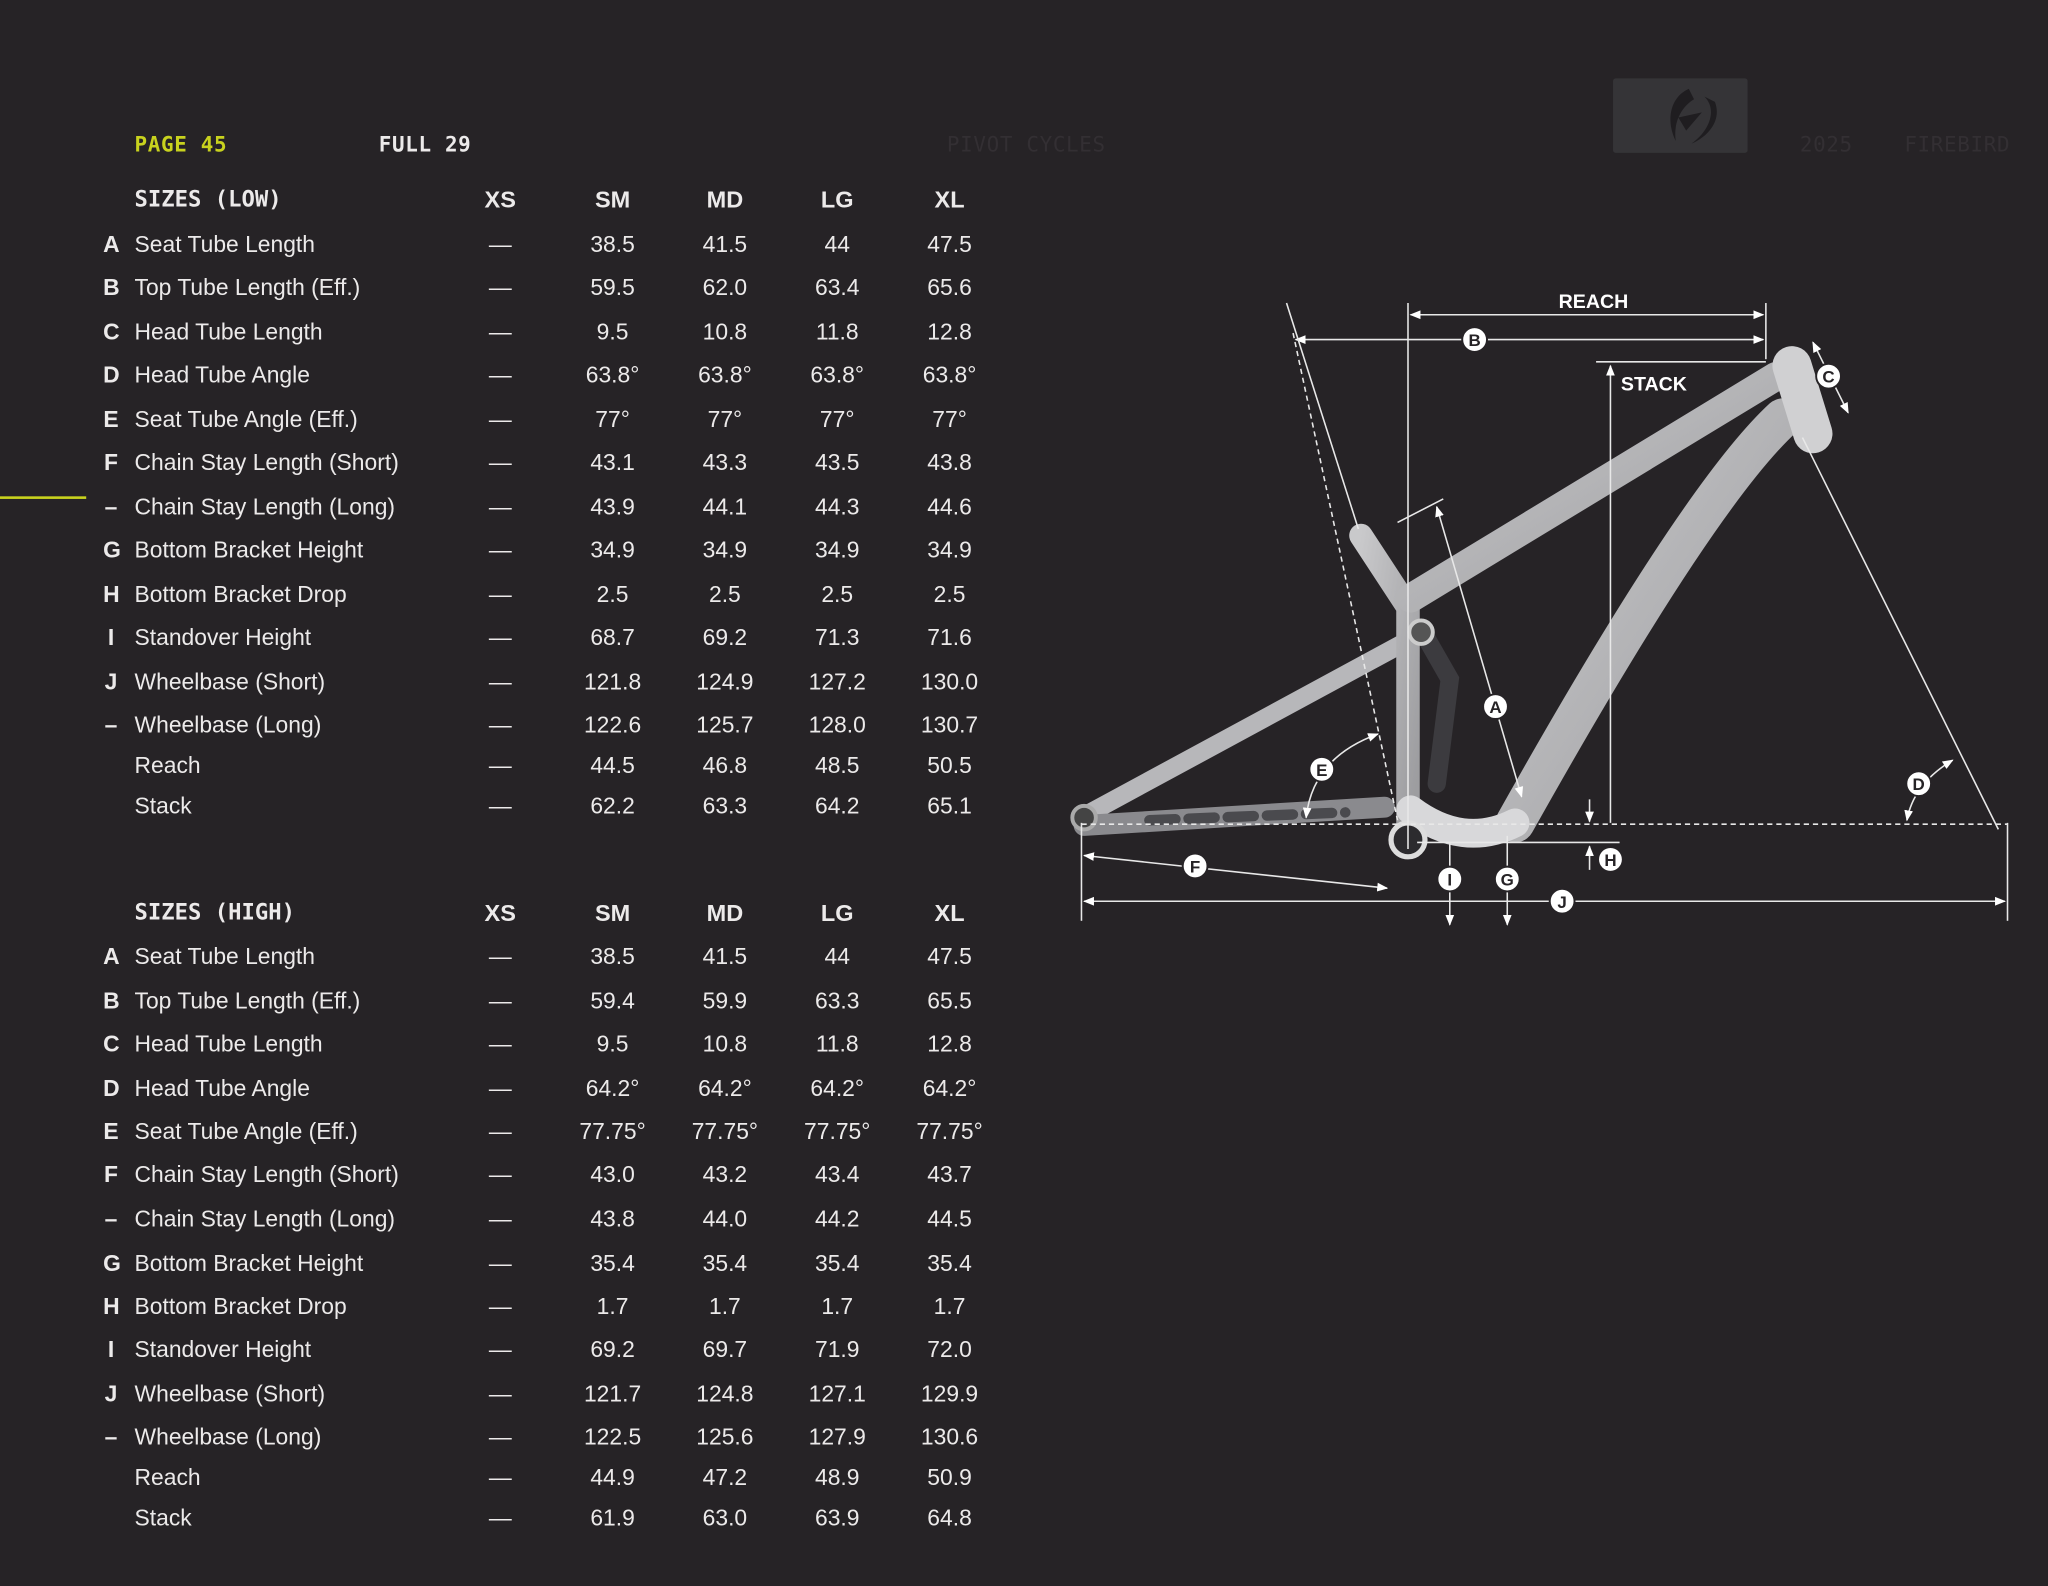 The image size is (2048, 1586). What do you see at coordinates (724, 594) in the screenshot?
I see `value-md: 2.5` at bounding box center [724, 594].